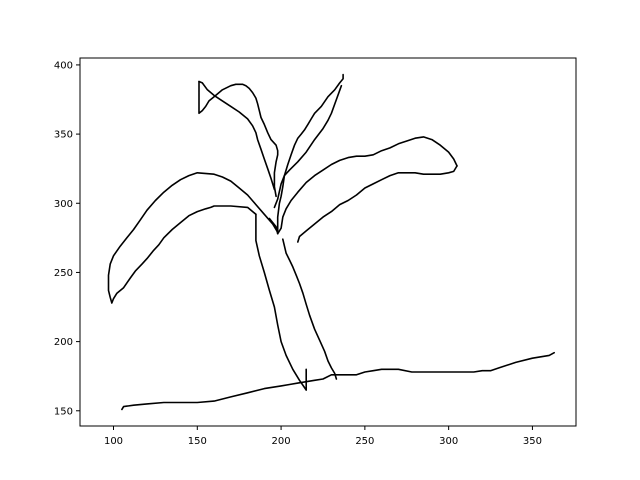  I want to click on x-tick-label: 300, so click(448, 441).